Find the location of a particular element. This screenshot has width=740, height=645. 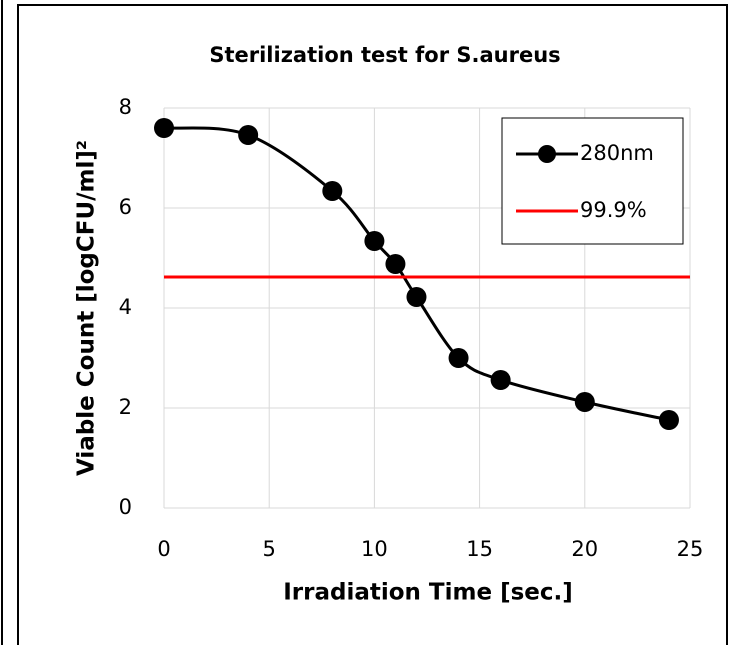

legend-box is located at coordinates (592, 181).